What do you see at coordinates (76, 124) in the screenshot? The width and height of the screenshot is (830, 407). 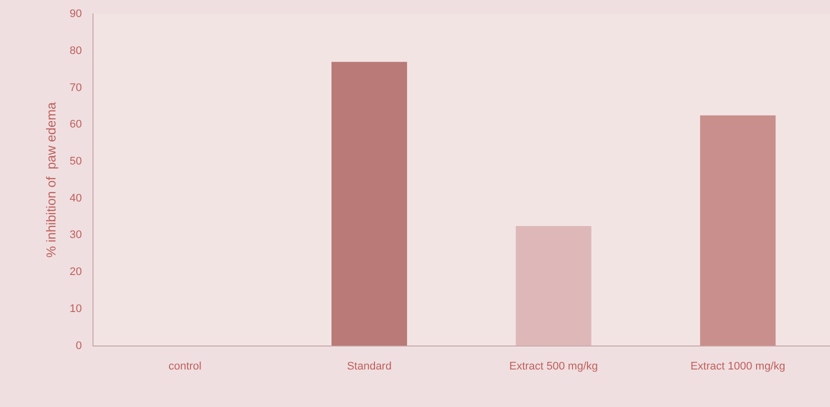 I see `y-tick-label: 60` at bounding box center [76, 124].